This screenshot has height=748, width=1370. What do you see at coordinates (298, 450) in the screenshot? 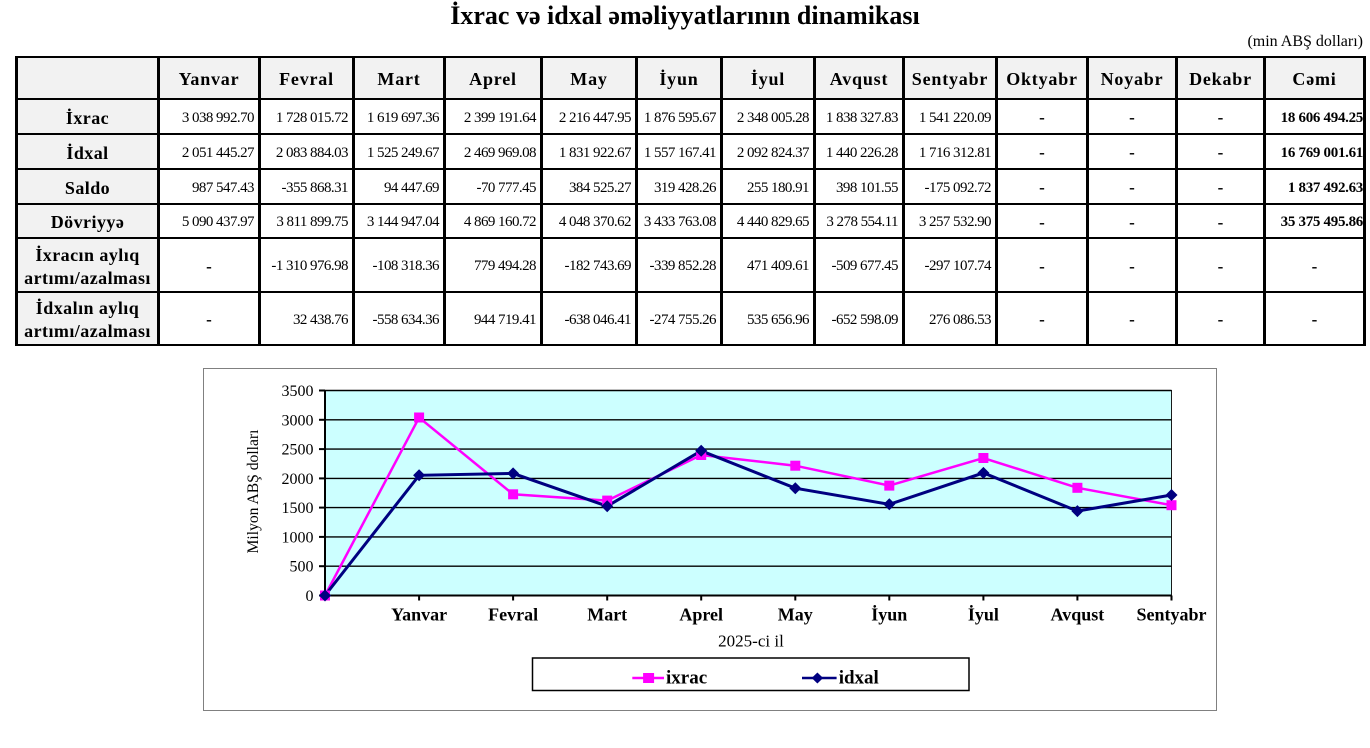
I see `svg-text: 2500` at bounding box center [298, 450].